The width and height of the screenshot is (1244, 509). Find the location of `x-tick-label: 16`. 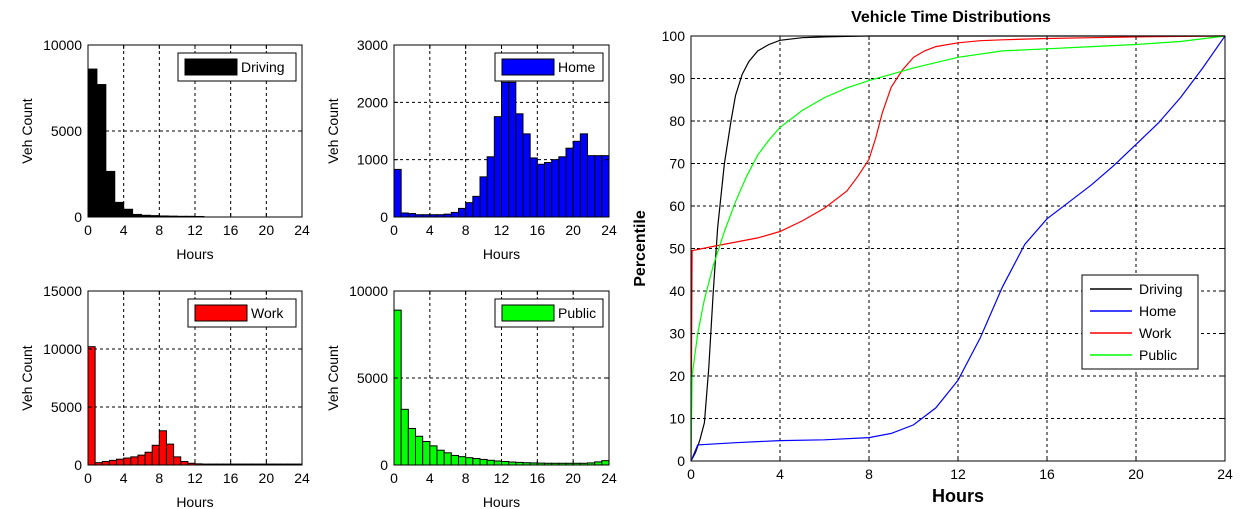

x-tick-label: 16 is located at coordinates (231, 478).